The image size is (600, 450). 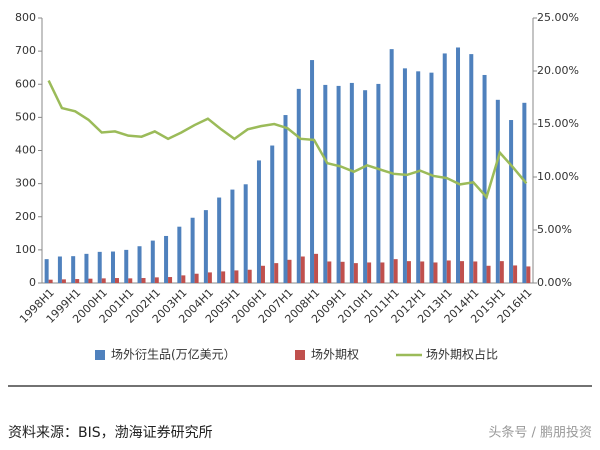 What do you see at coordinates (25, 116) in the screenshot?
I see `y-tick-label: 500` at bounding box center [25, 116].